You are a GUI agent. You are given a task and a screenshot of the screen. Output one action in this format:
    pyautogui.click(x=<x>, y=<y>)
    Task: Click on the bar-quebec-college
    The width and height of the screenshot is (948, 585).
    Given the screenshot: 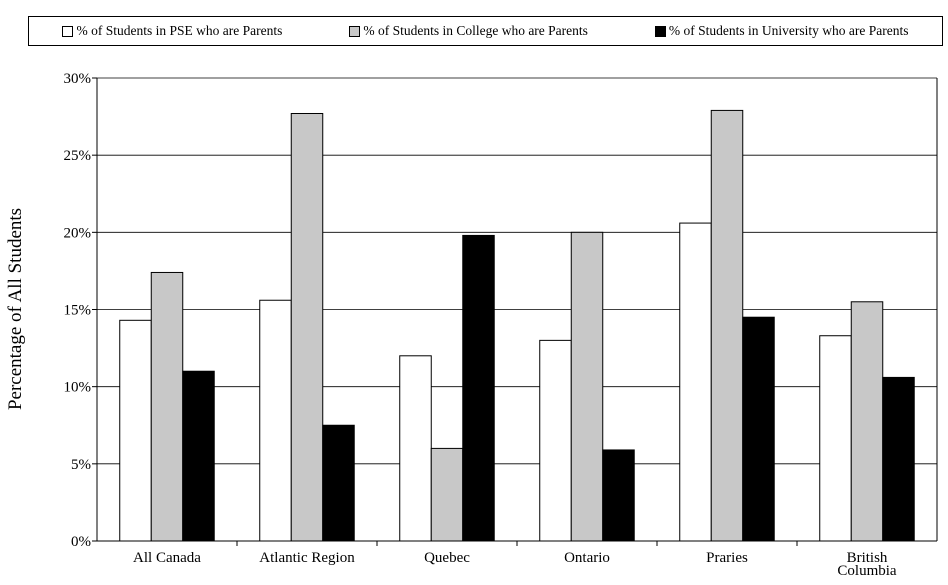 What is the action you would take?
    pyautogui.click(x=447, y=494)
    